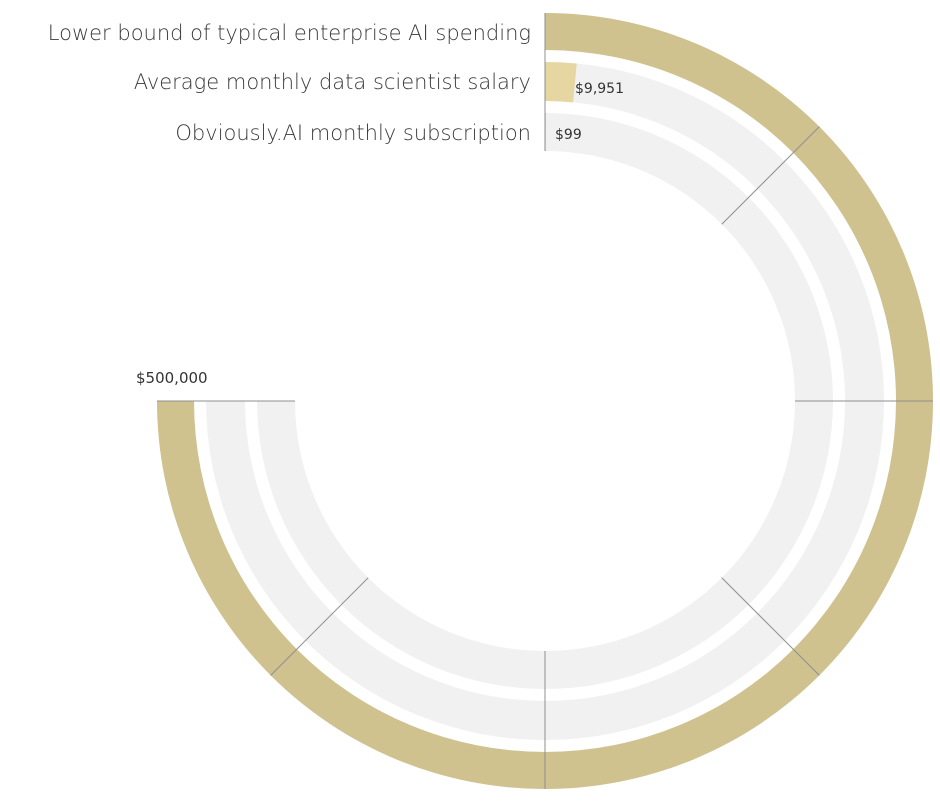  Describe the element at coordinates (332, 82) in the screenshot. I see `row-label-salary: Average monthly data scientist salary` at that location.